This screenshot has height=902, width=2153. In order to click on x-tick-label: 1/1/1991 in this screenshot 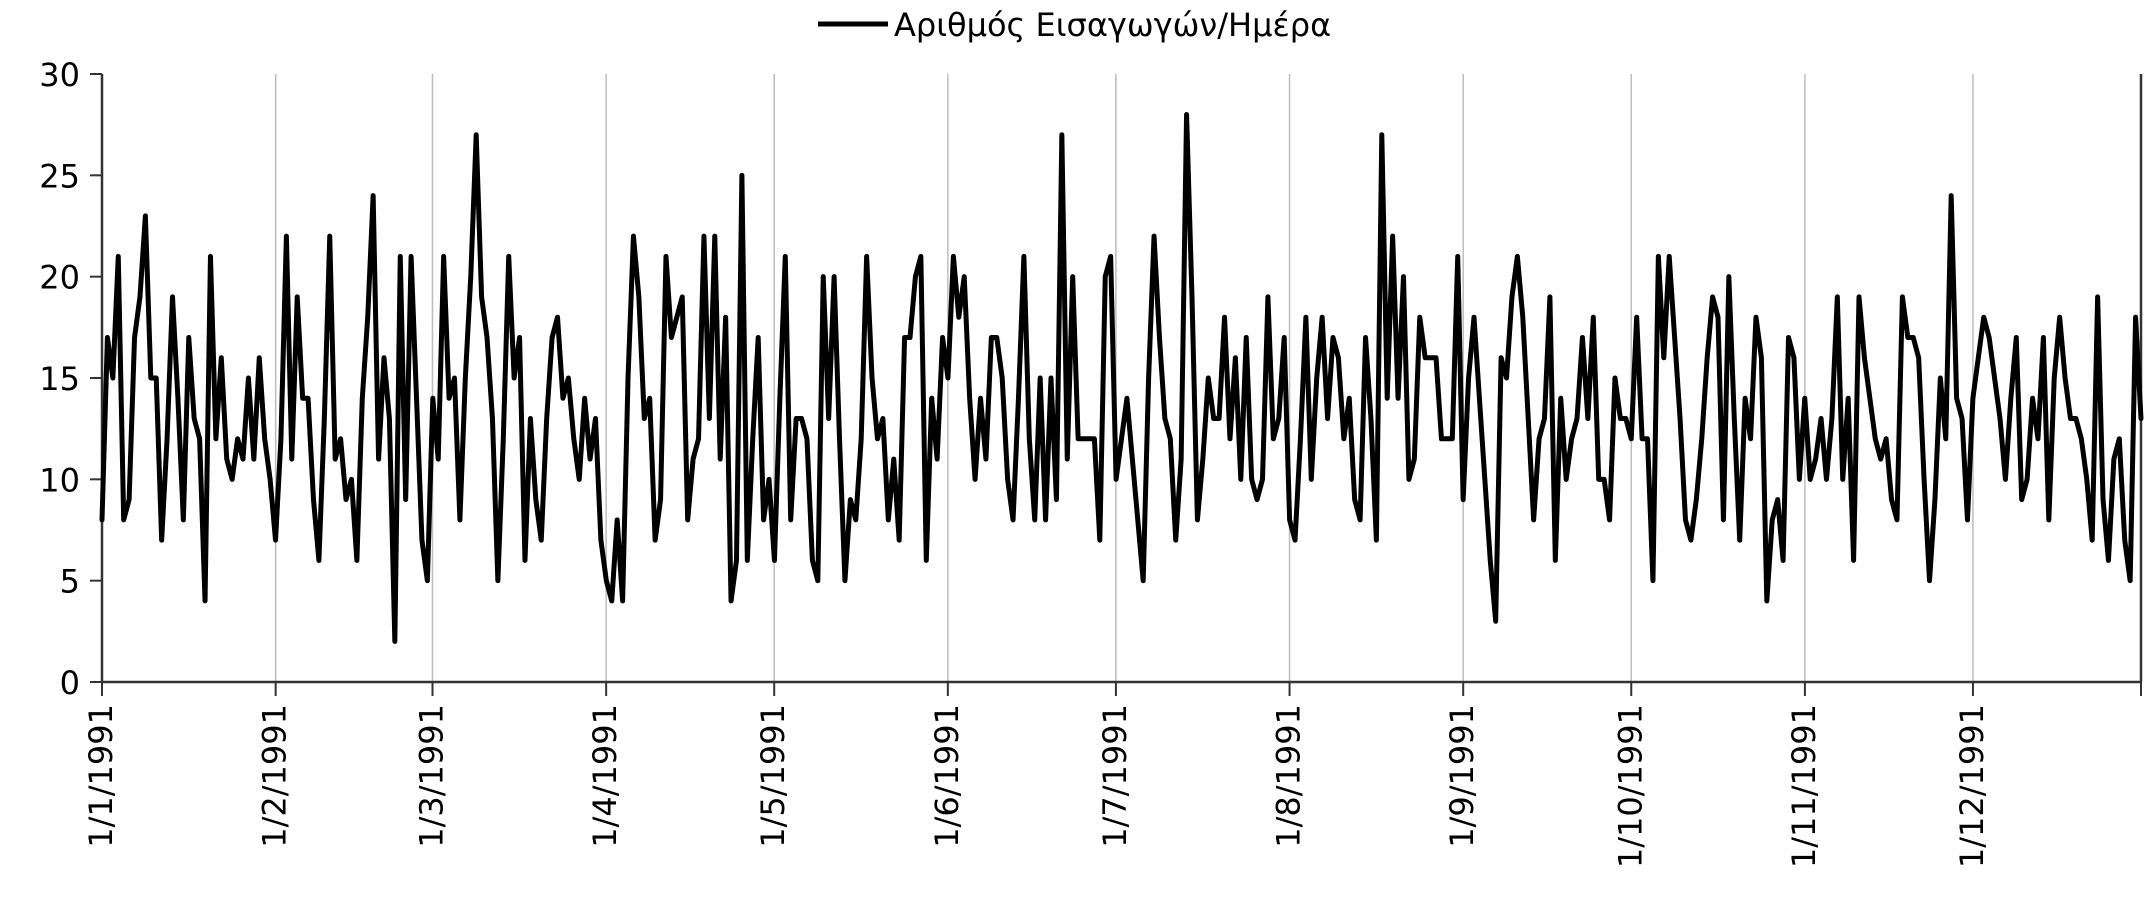, I will do `click(101, 776)`.